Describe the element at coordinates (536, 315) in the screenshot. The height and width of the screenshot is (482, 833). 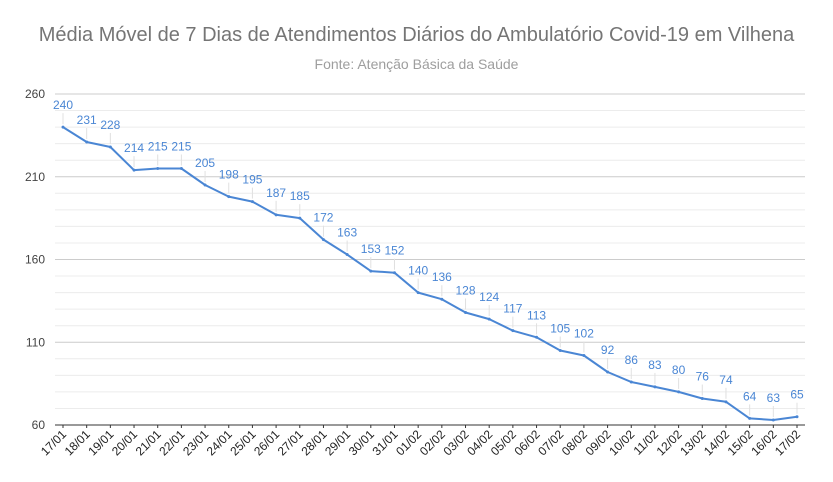
I see `data-label: 113` at that location.